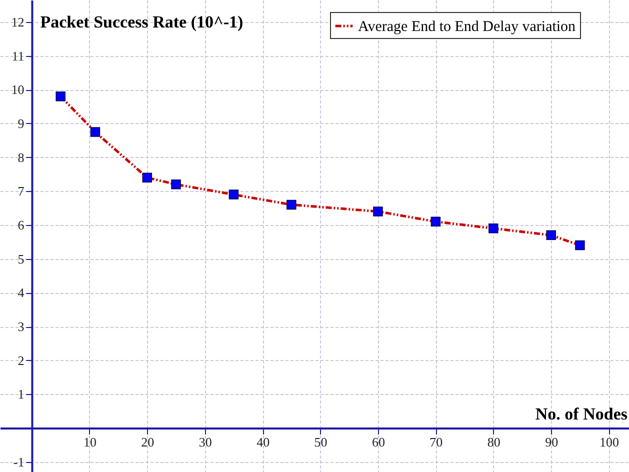  What do you see at coordinates (467, 27) in the screenshot?
I see `legend-label: Average End to End Delay variation` at bounding box center [467, 27].